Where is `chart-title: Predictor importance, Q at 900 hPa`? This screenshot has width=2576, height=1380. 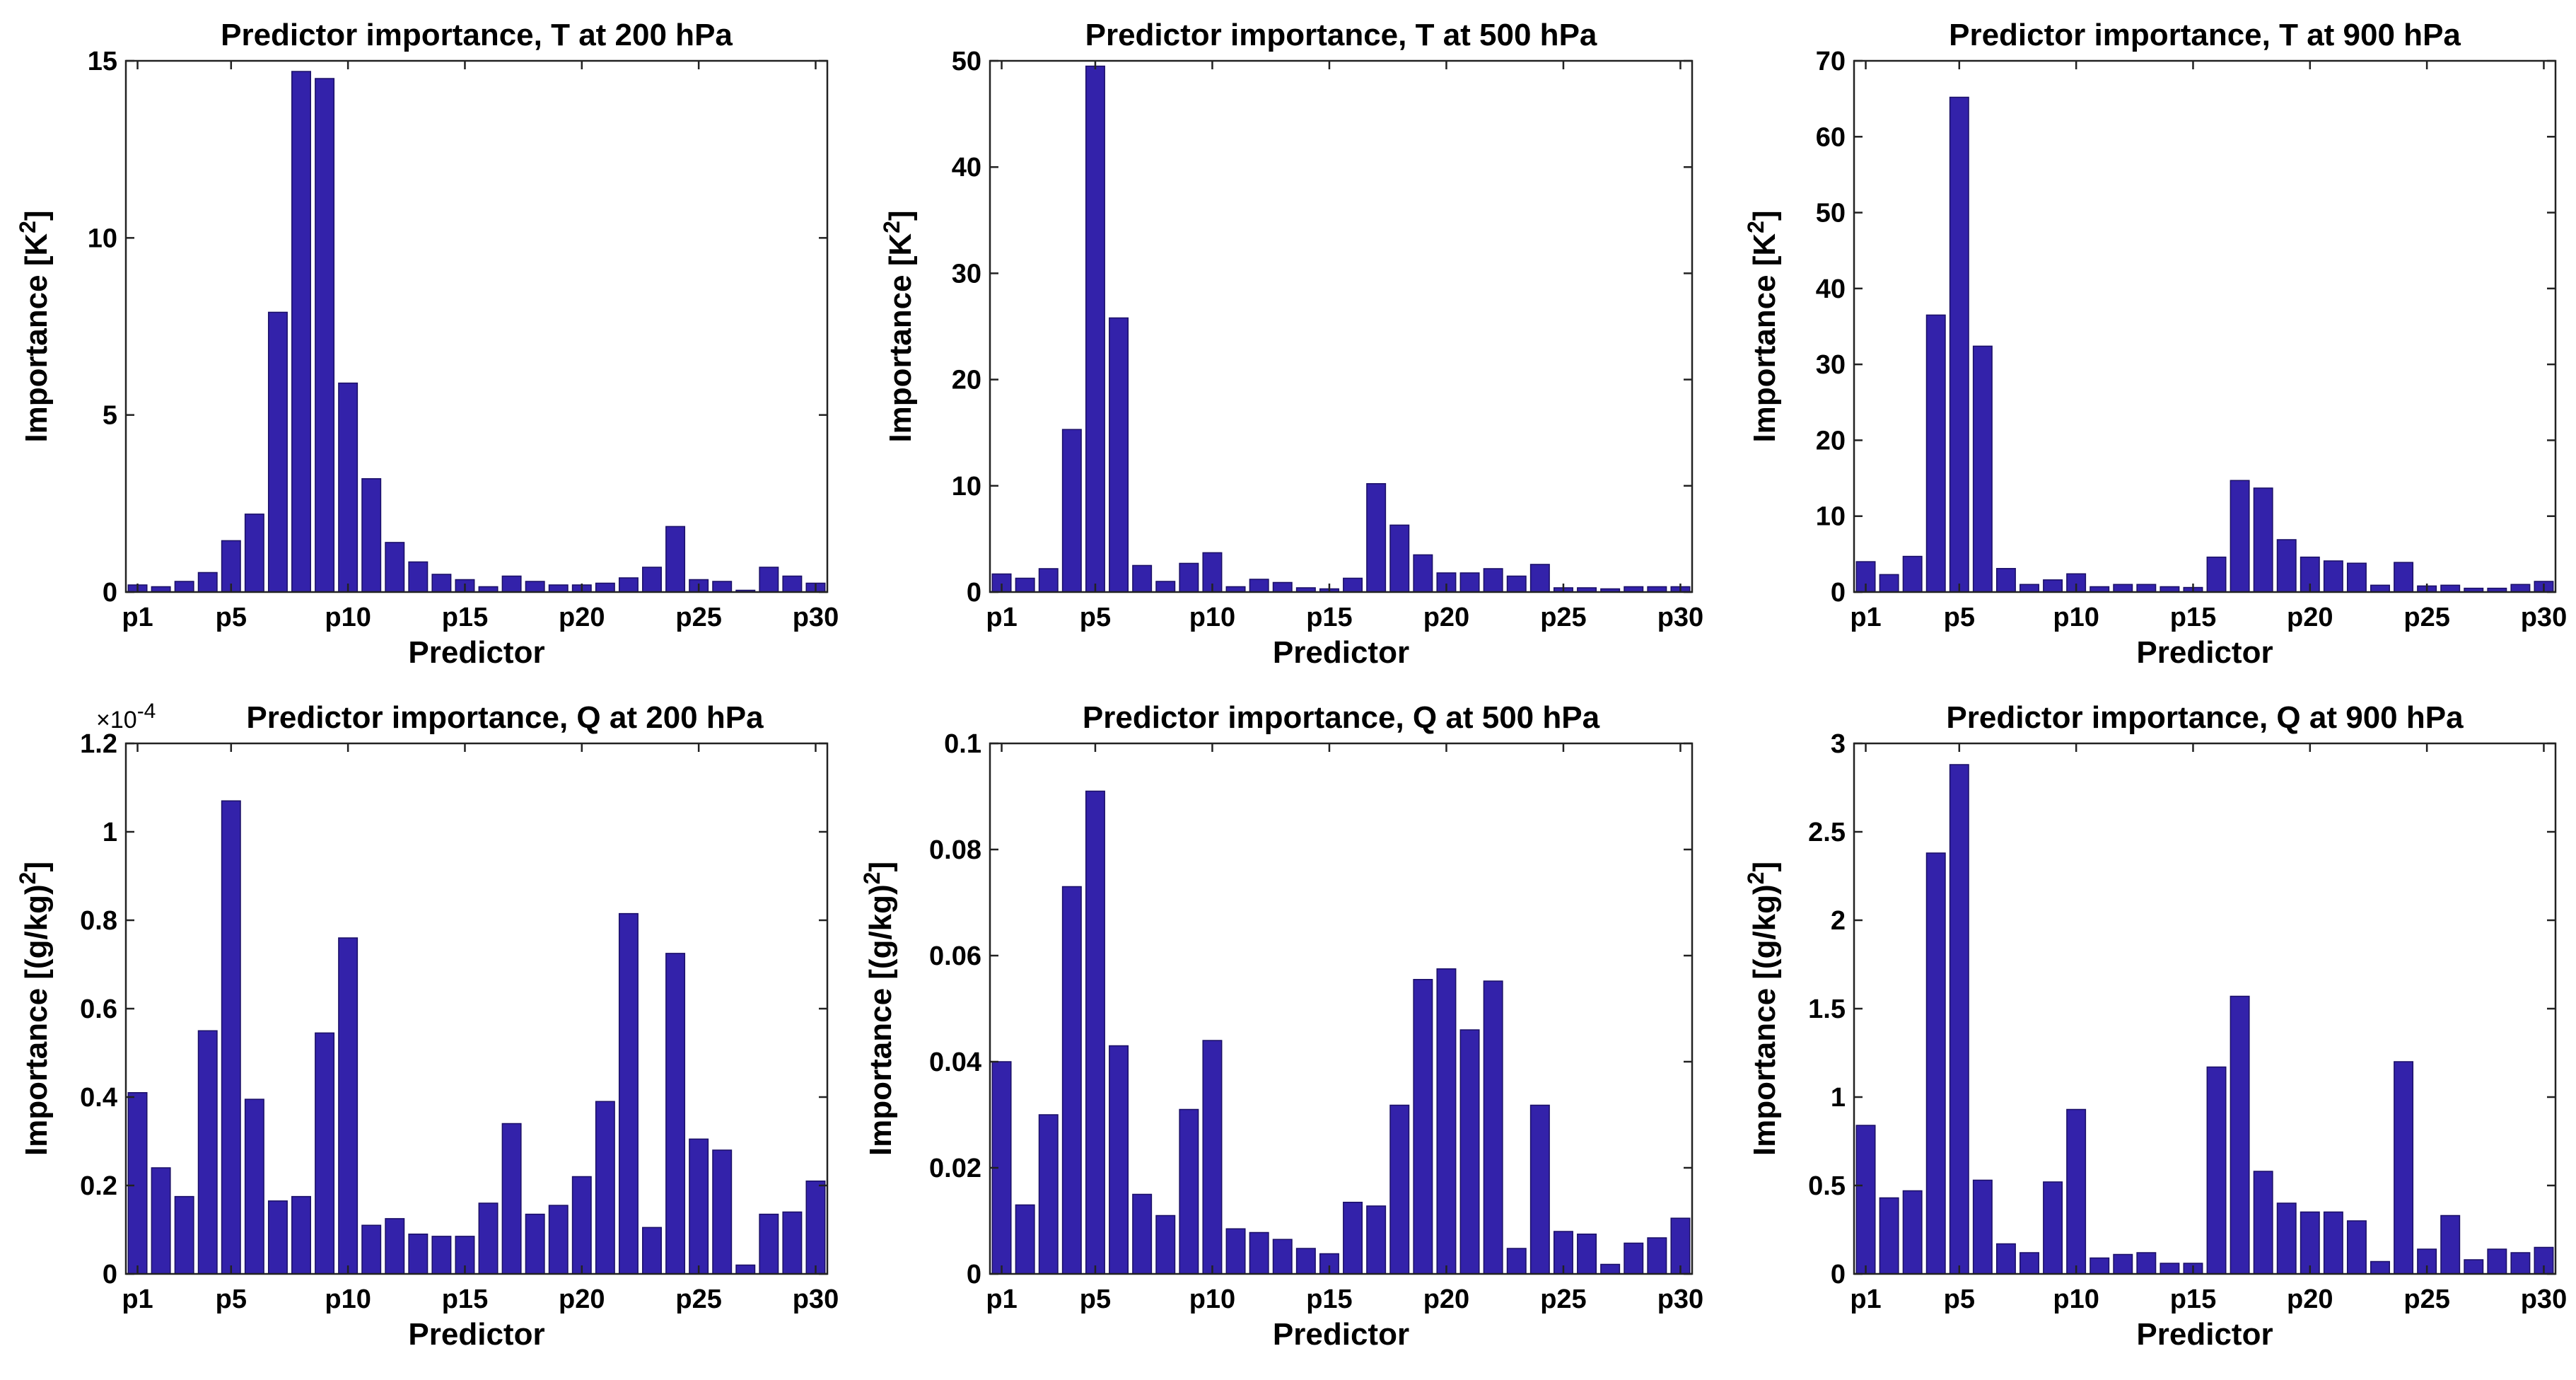
chart-title: Predictor importance, Q at 900 hPa is located at coordinates (2205, 717).